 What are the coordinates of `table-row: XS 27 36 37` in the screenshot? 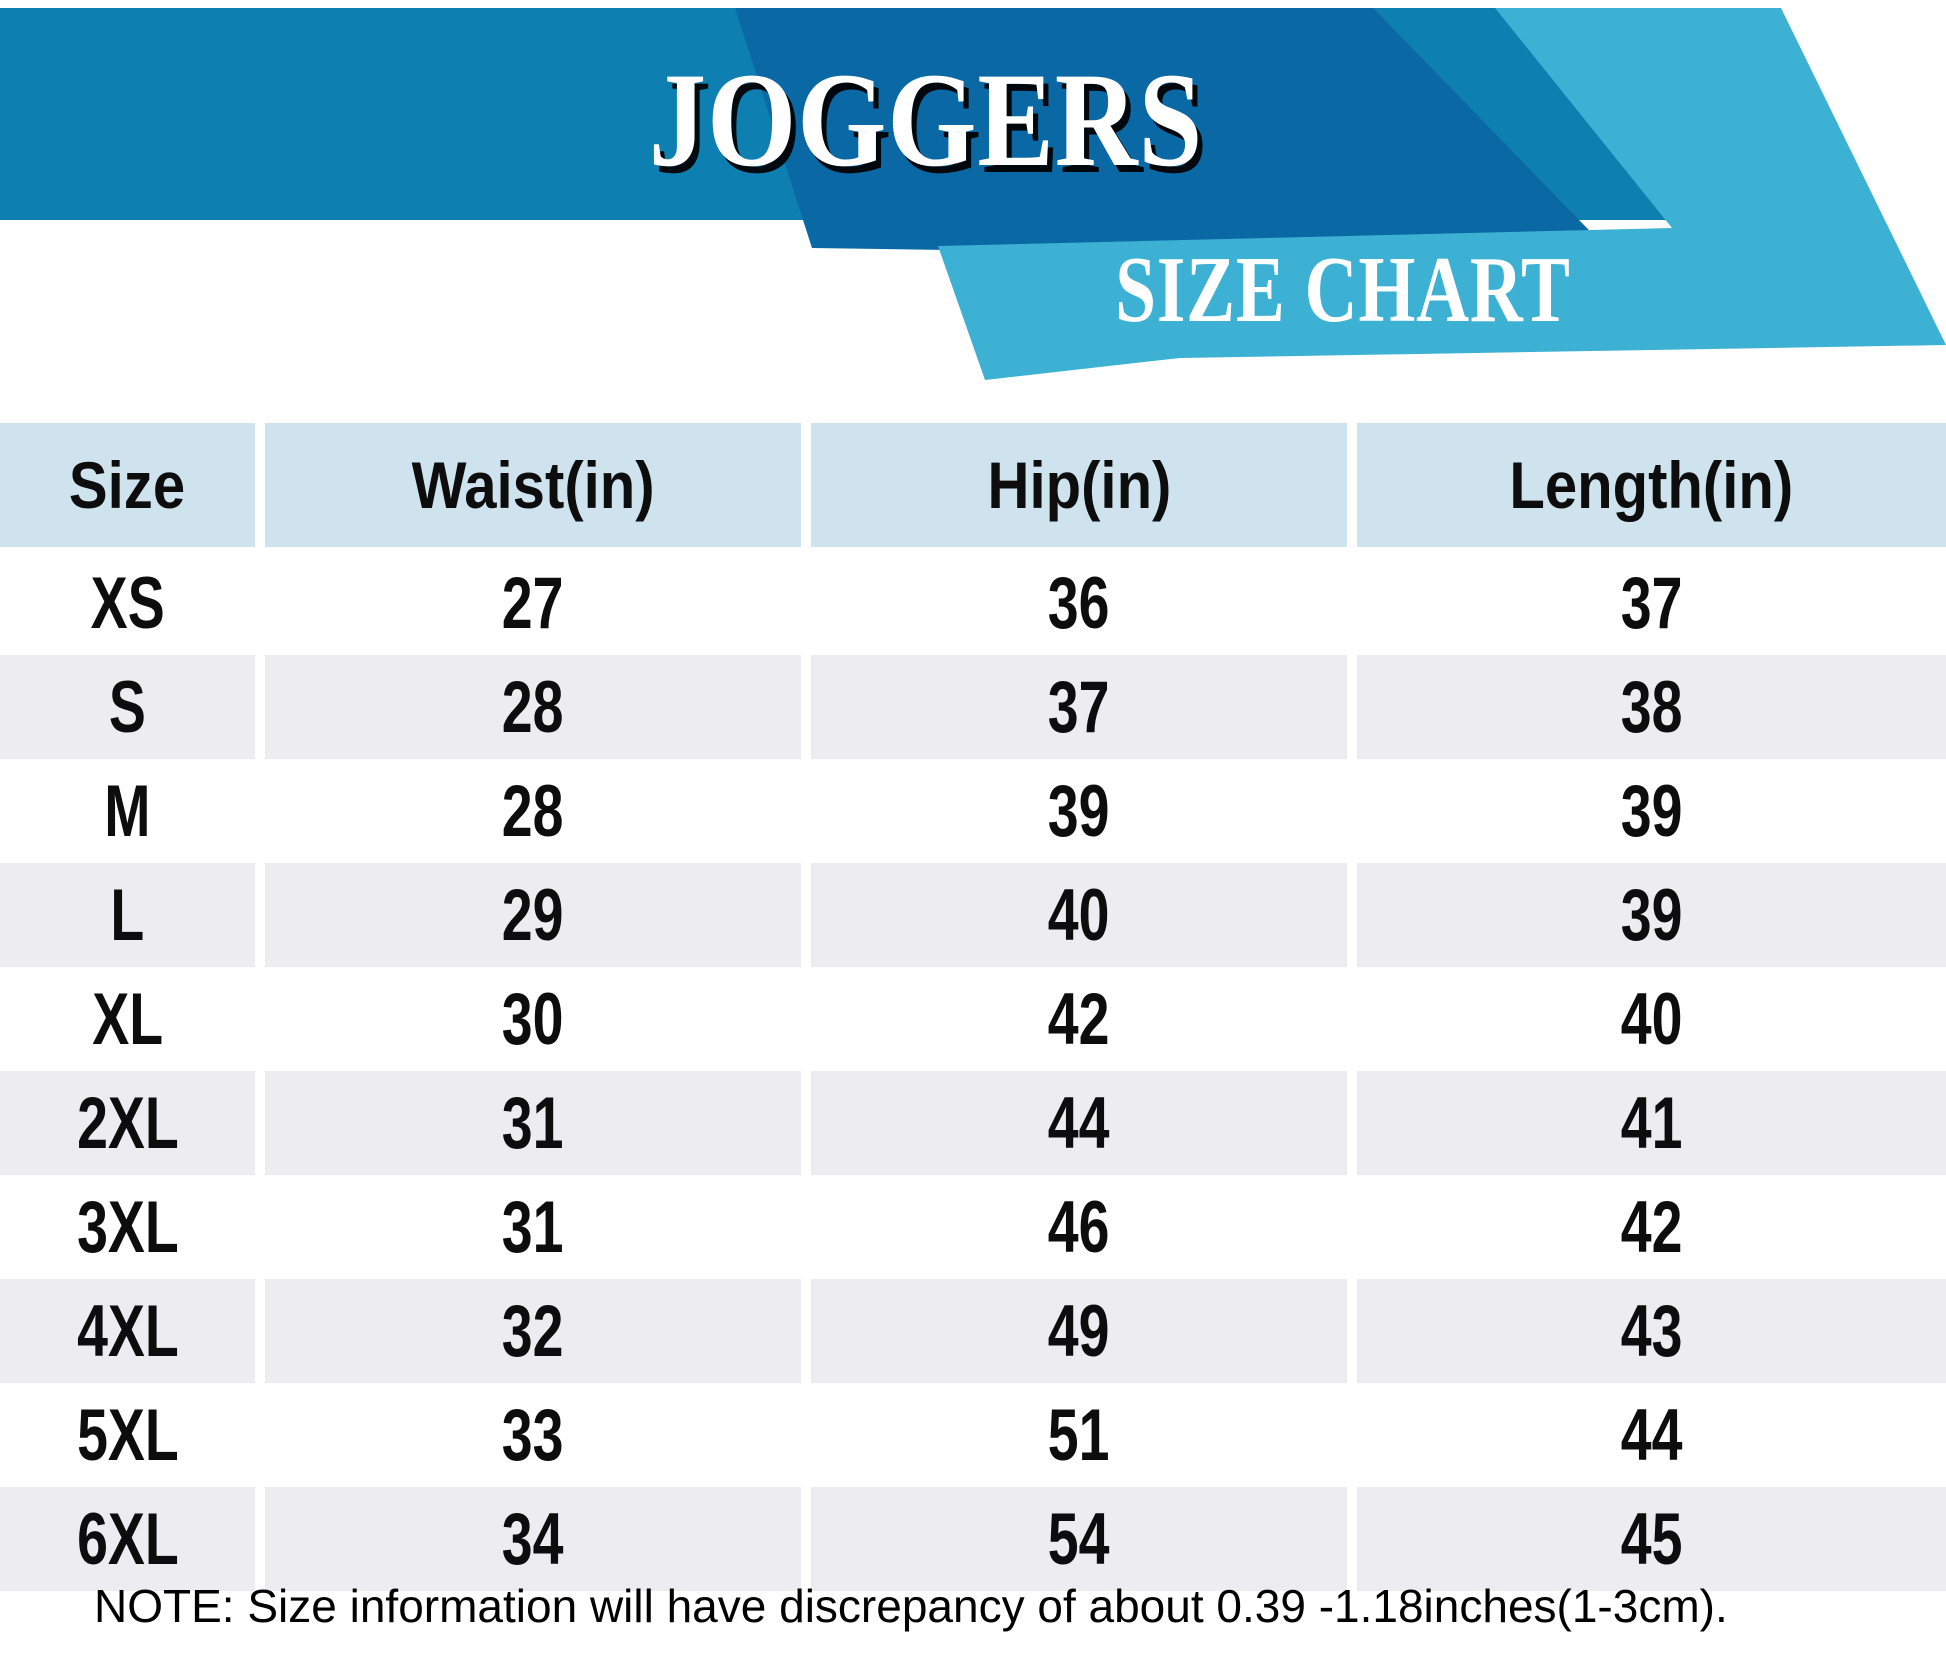 It's located at (973, 603).